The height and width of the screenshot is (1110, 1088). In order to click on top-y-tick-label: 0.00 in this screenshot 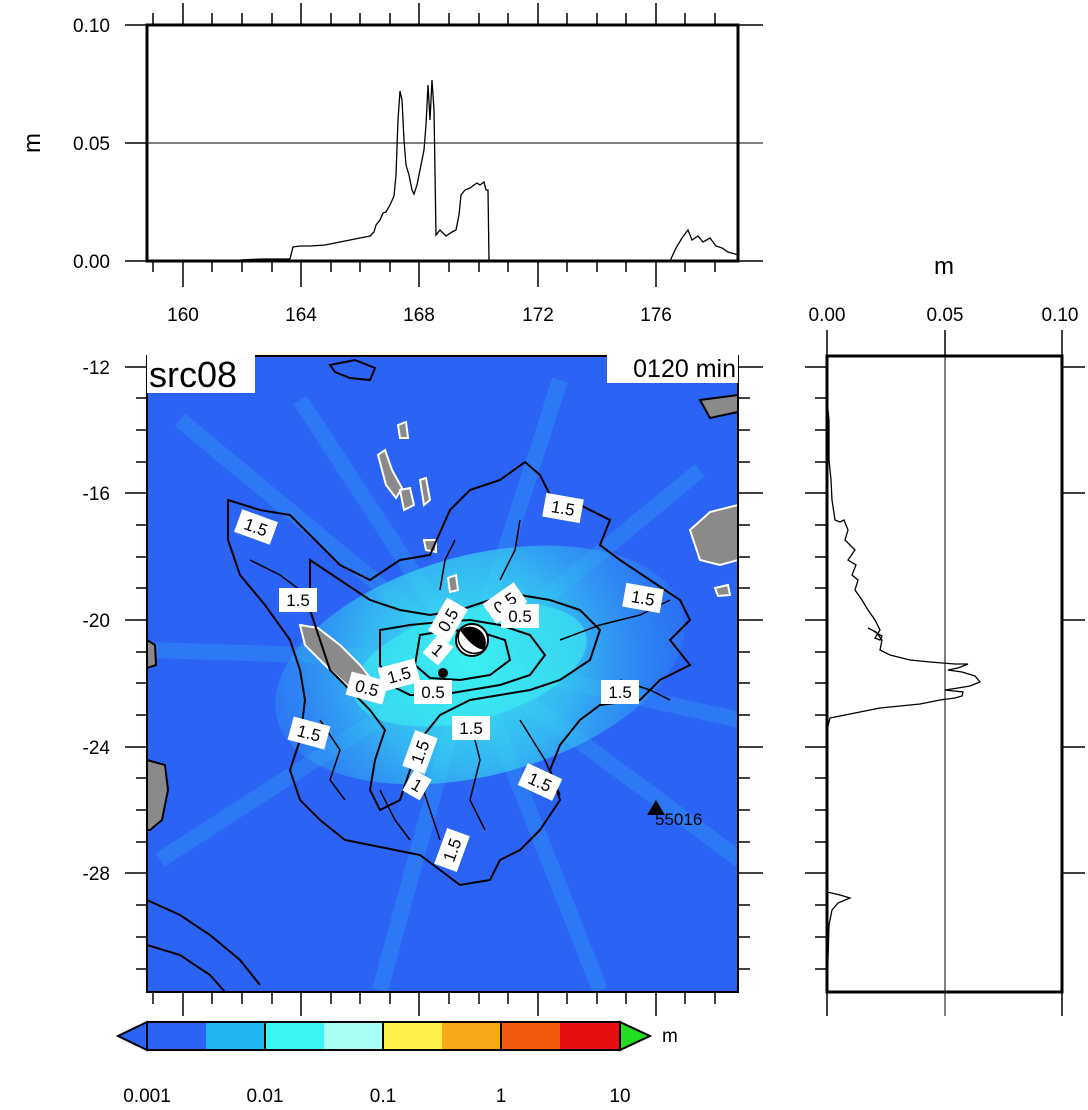, I will do `click(91, 262)`.